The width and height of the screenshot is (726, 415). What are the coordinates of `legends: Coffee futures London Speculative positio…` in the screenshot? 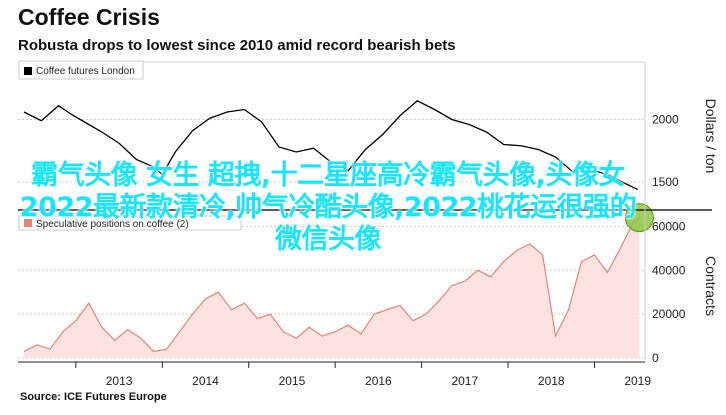 It's located at (130, 145).